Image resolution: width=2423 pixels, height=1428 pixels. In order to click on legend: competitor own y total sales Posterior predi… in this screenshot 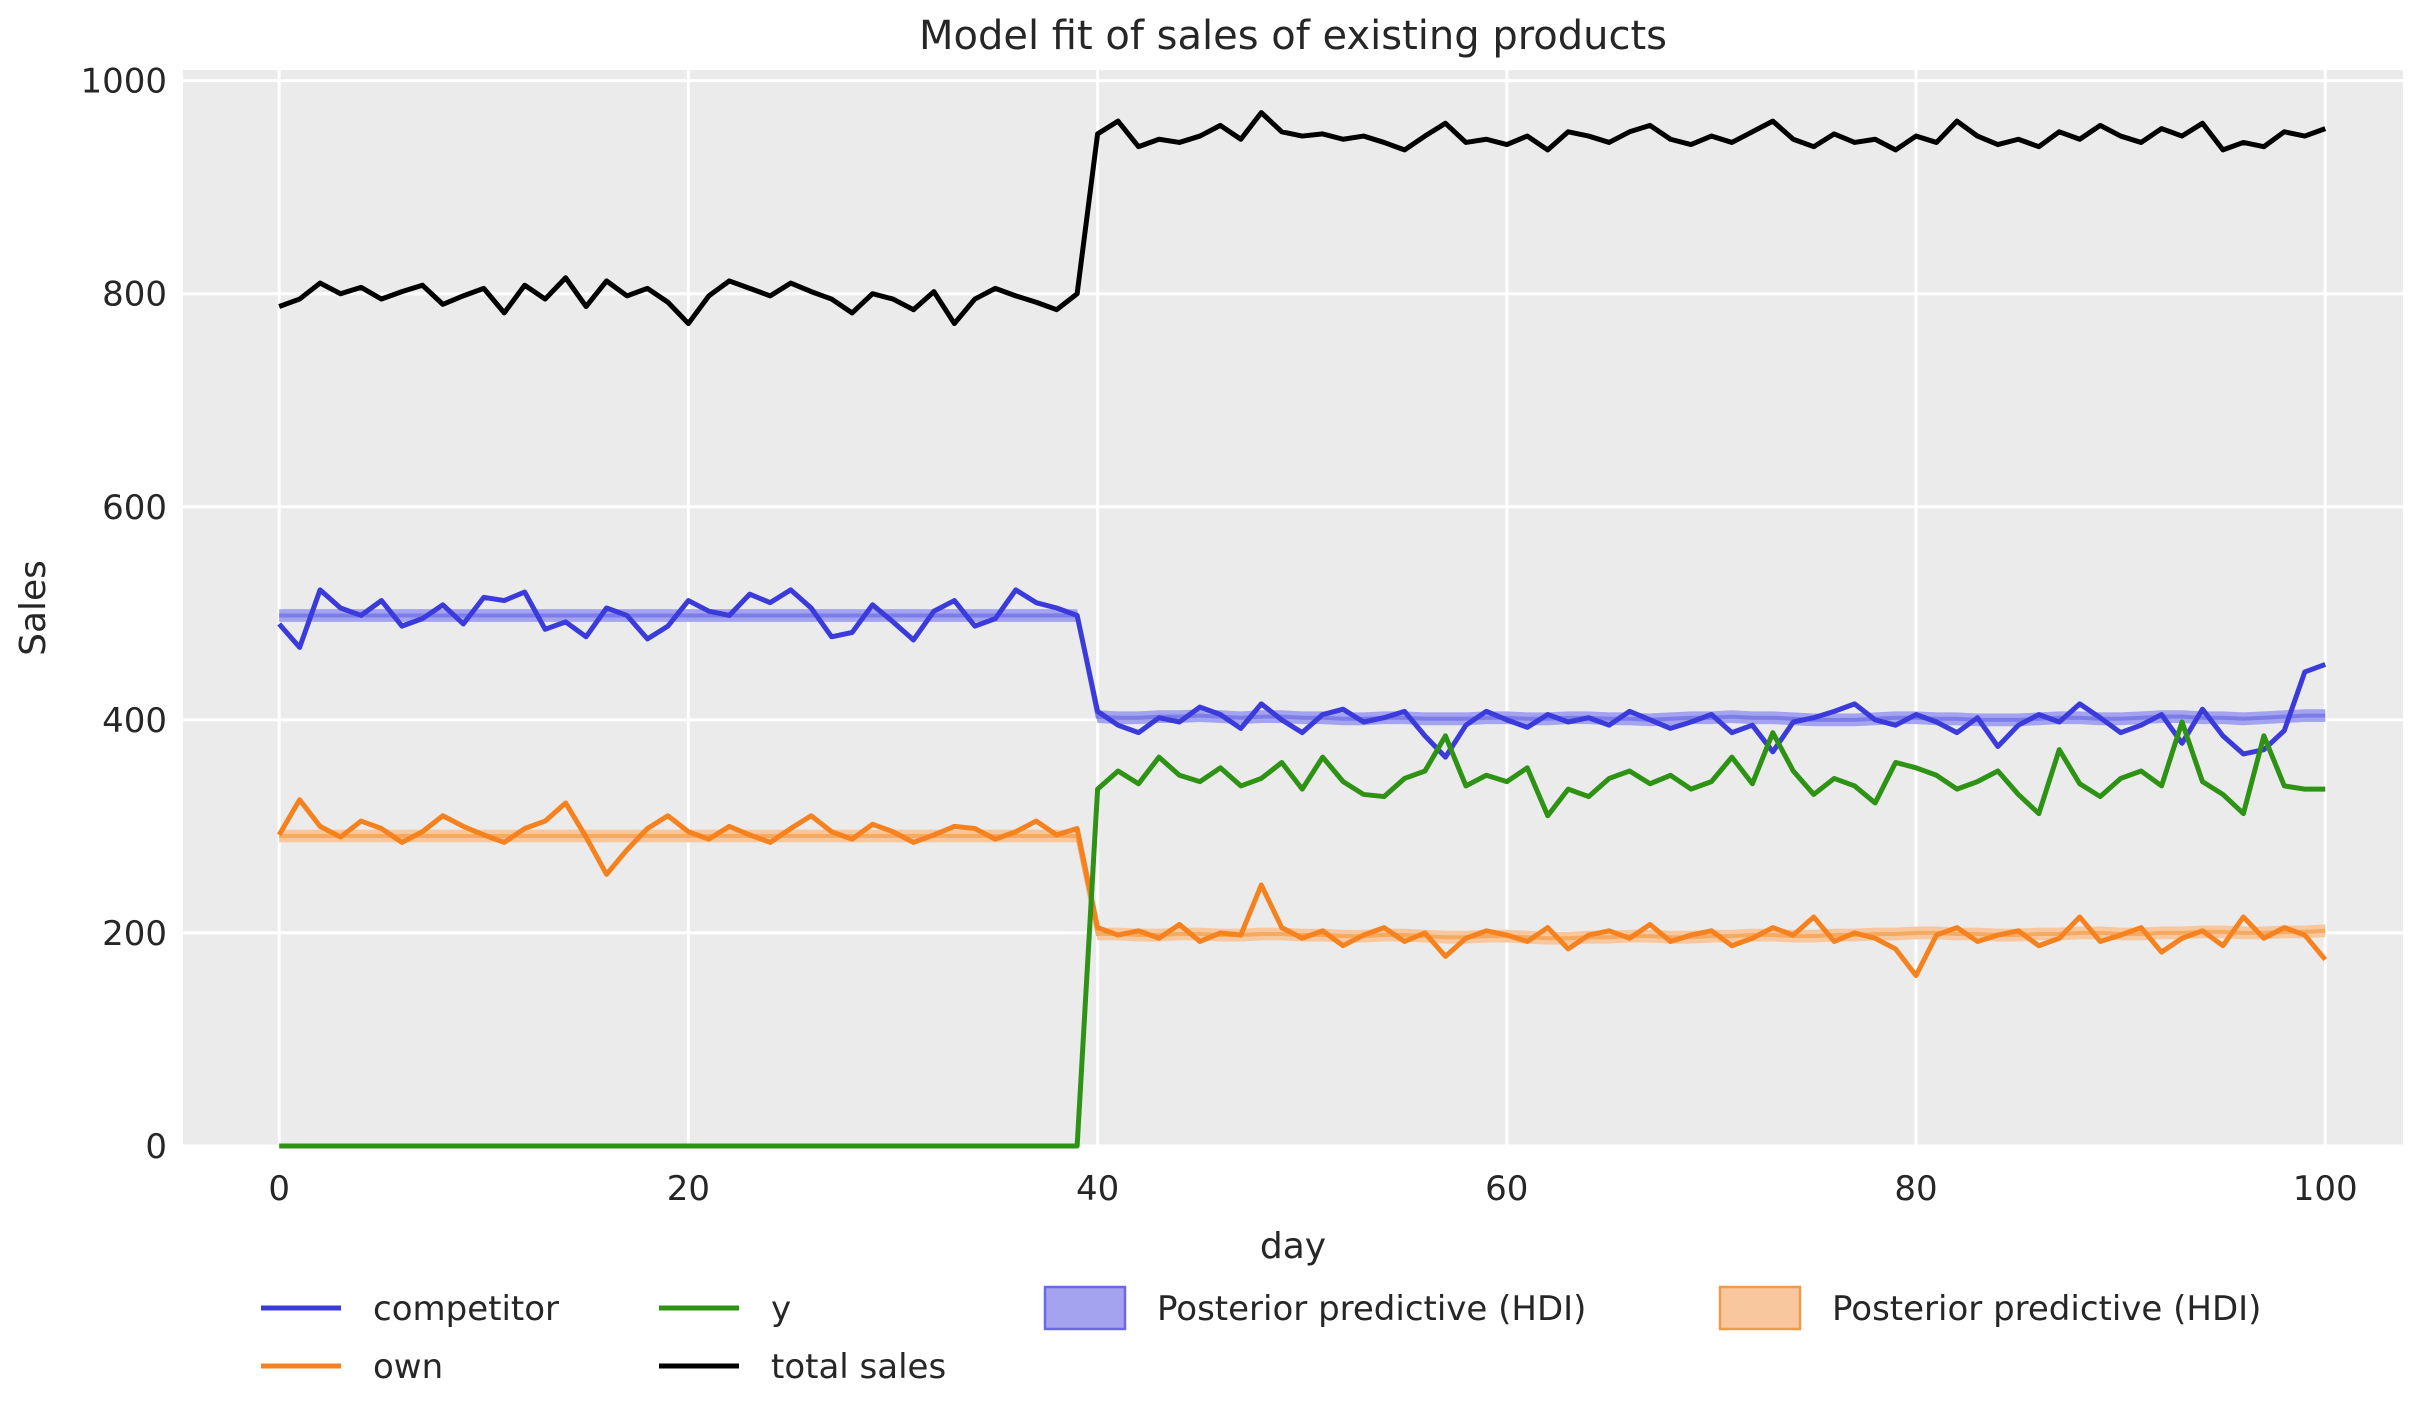, I will do `click(1261, 1336)`.